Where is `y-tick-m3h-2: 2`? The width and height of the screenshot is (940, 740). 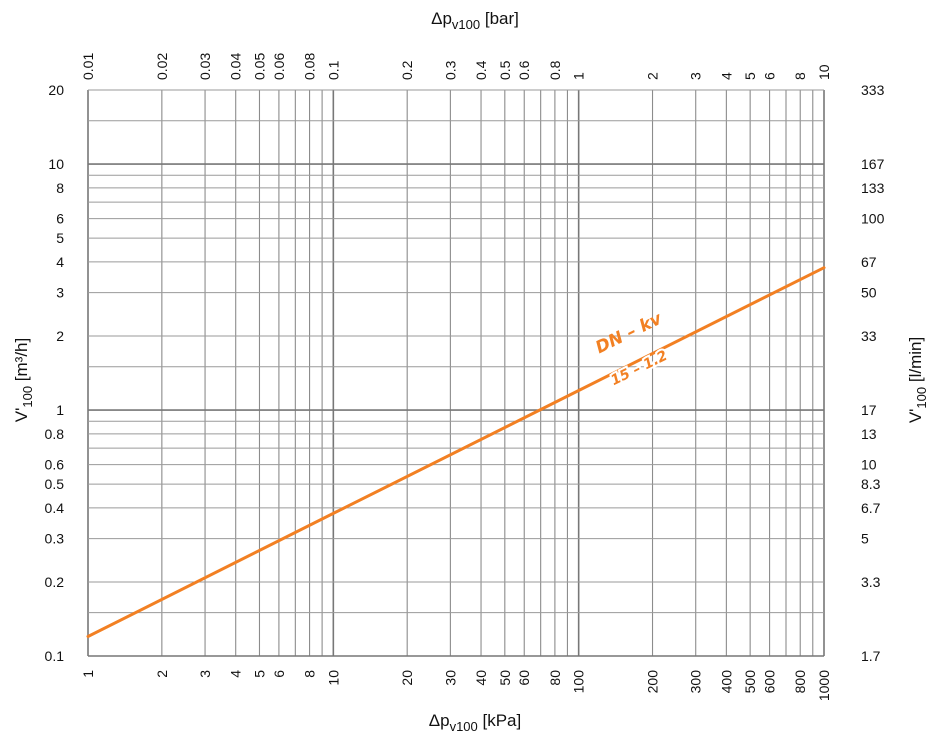
y-tick-m3h-2: 2 is located at coordinates (60, 336).